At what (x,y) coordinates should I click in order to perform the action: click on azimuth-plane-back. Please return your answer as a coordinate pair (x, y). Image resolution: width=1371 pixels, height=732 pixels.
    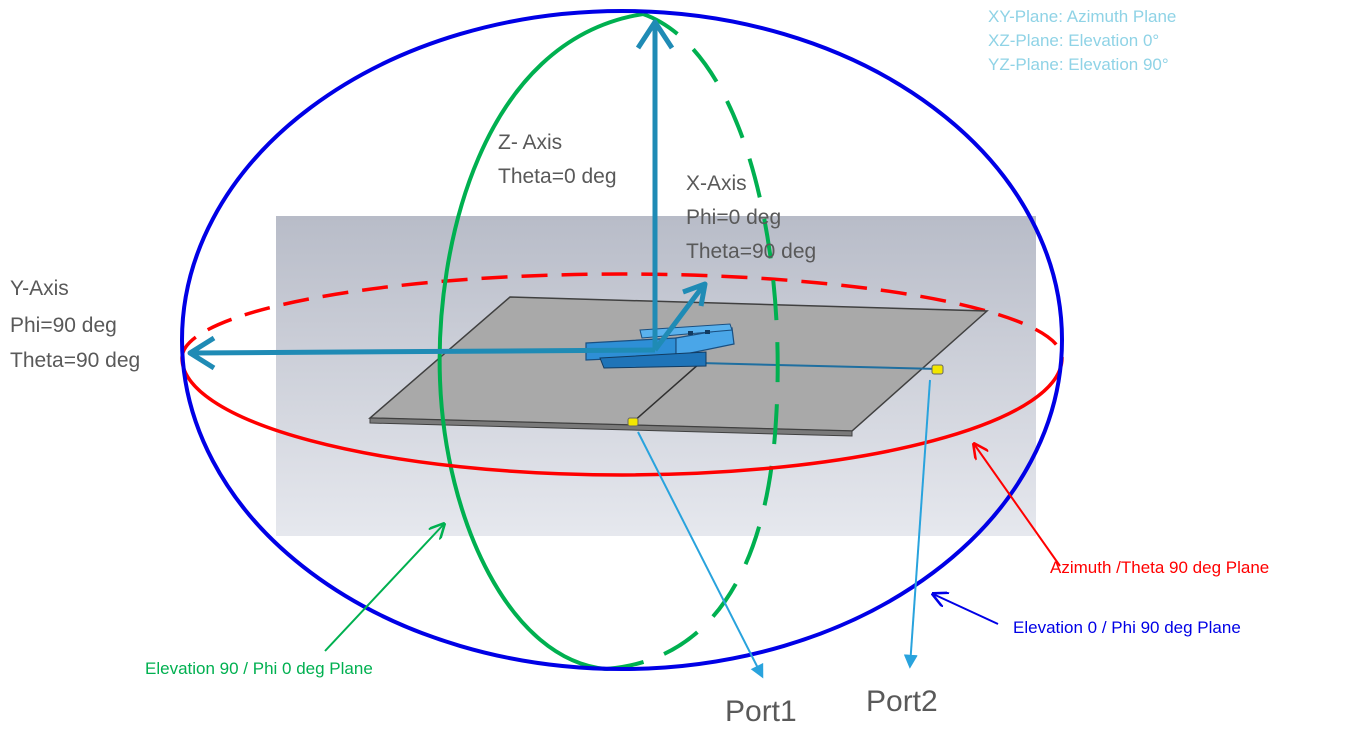
    Looking at the image, I should click on (622, 315).